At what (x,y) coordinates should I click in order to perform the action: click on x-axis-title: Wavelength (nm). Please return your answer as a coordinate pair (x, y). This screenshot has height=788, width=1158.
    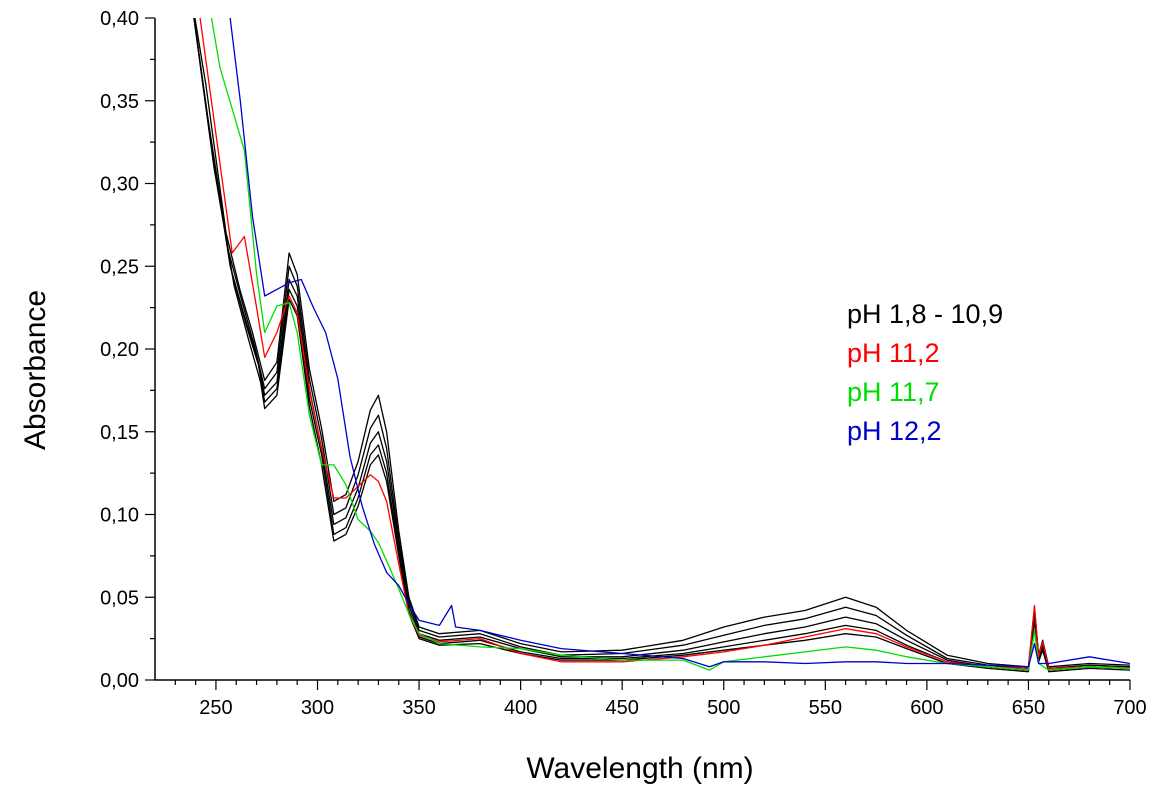
    Looking at the image, I should click on (639, 768).